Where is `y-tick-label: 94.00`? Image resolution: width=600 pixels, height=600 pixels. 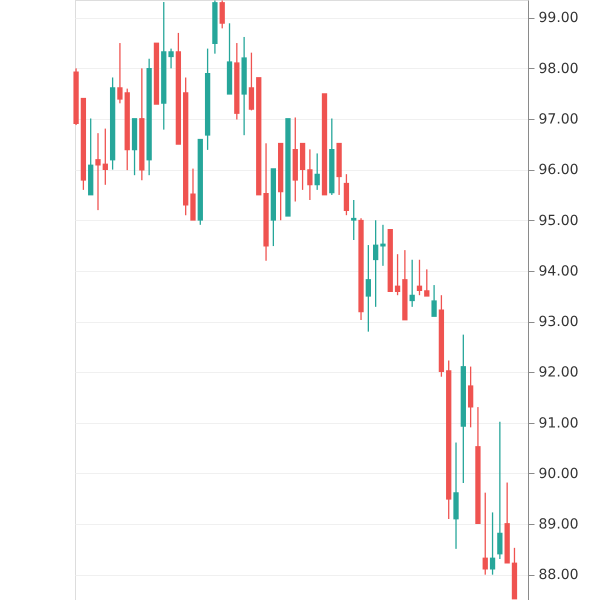 y-tick-label: 94.00 is located at coordinates (558, 271).